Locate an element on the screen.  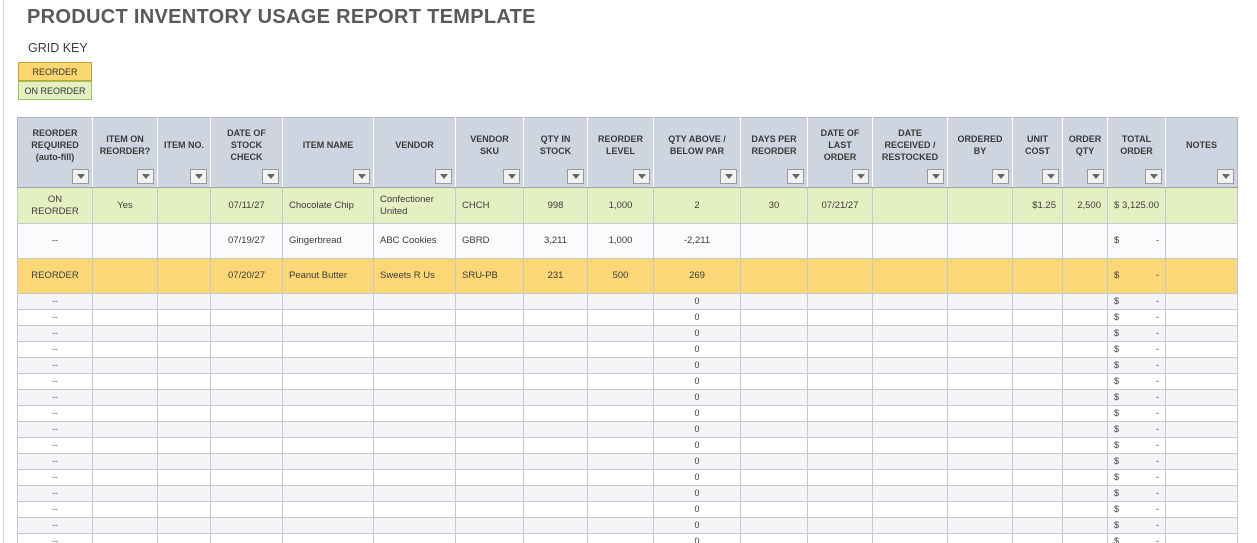
cell-unit_cost: $1.25 is located at coordinates (1037, 205).